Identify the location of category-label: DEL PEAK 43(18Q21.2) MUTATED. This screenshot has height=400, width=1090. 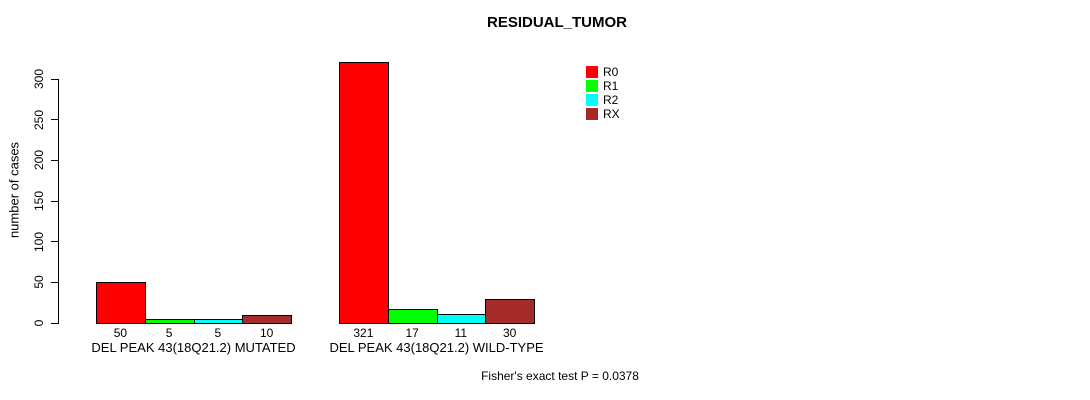
(193, 347).